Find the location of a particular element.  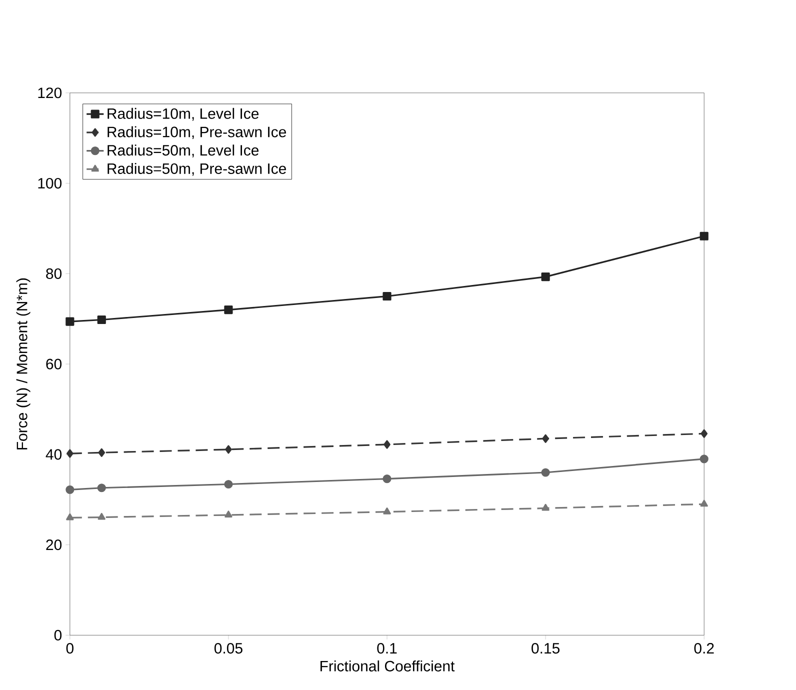

y-tick-label: 100 is located at coordinates (50, 183).